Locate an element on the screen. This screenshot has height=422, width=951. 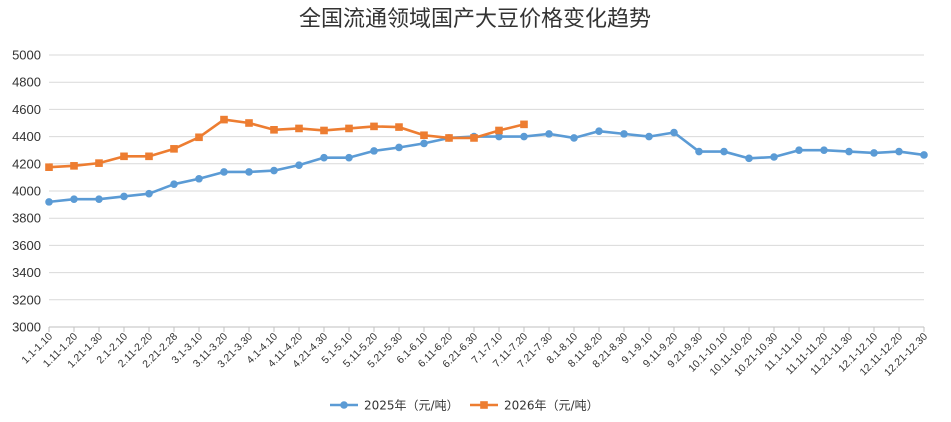
series-line is located at coordinates (286, 143).